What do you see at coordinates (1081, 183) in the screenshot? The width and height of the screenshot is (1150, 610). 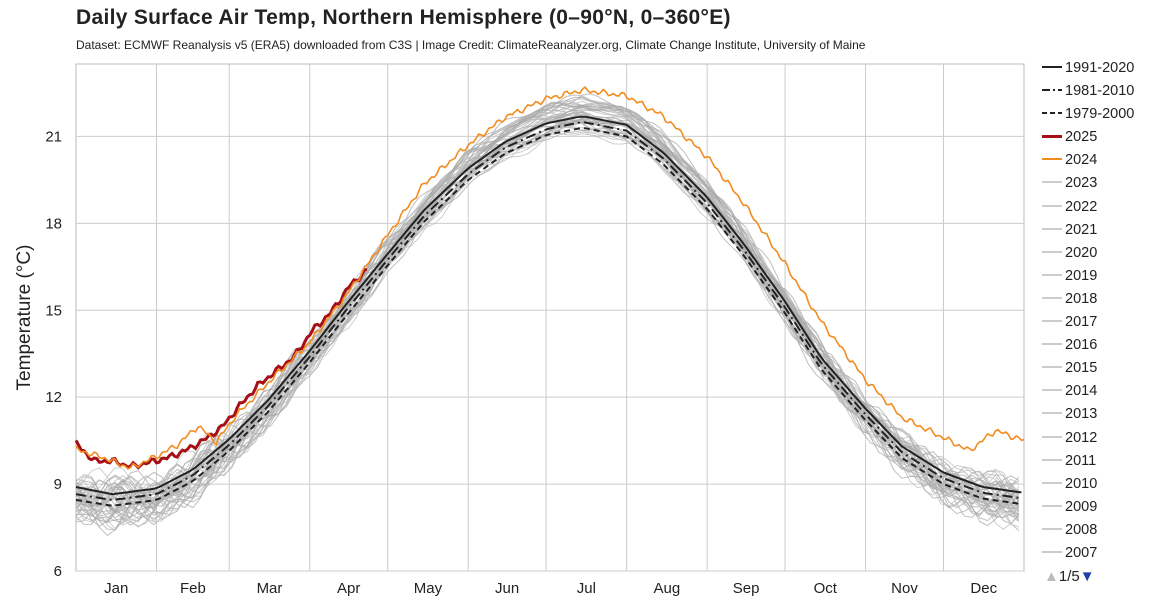 I see `legend-label: 2023` at bounding box center [1081, 183].